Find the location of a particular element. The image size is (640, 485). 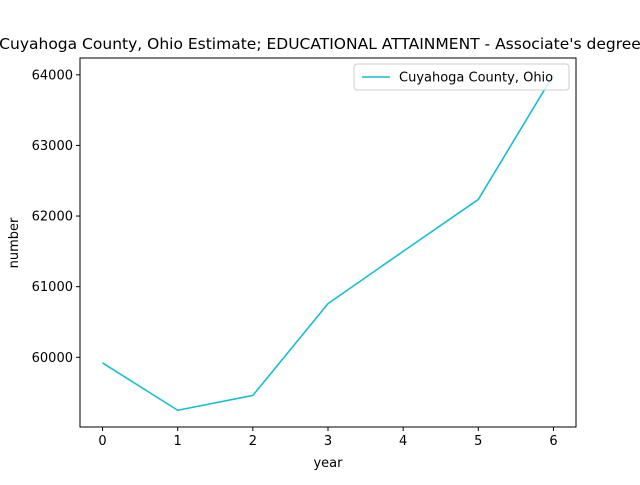

y-tick-label: 61000 is located at coordinates (52, 287).